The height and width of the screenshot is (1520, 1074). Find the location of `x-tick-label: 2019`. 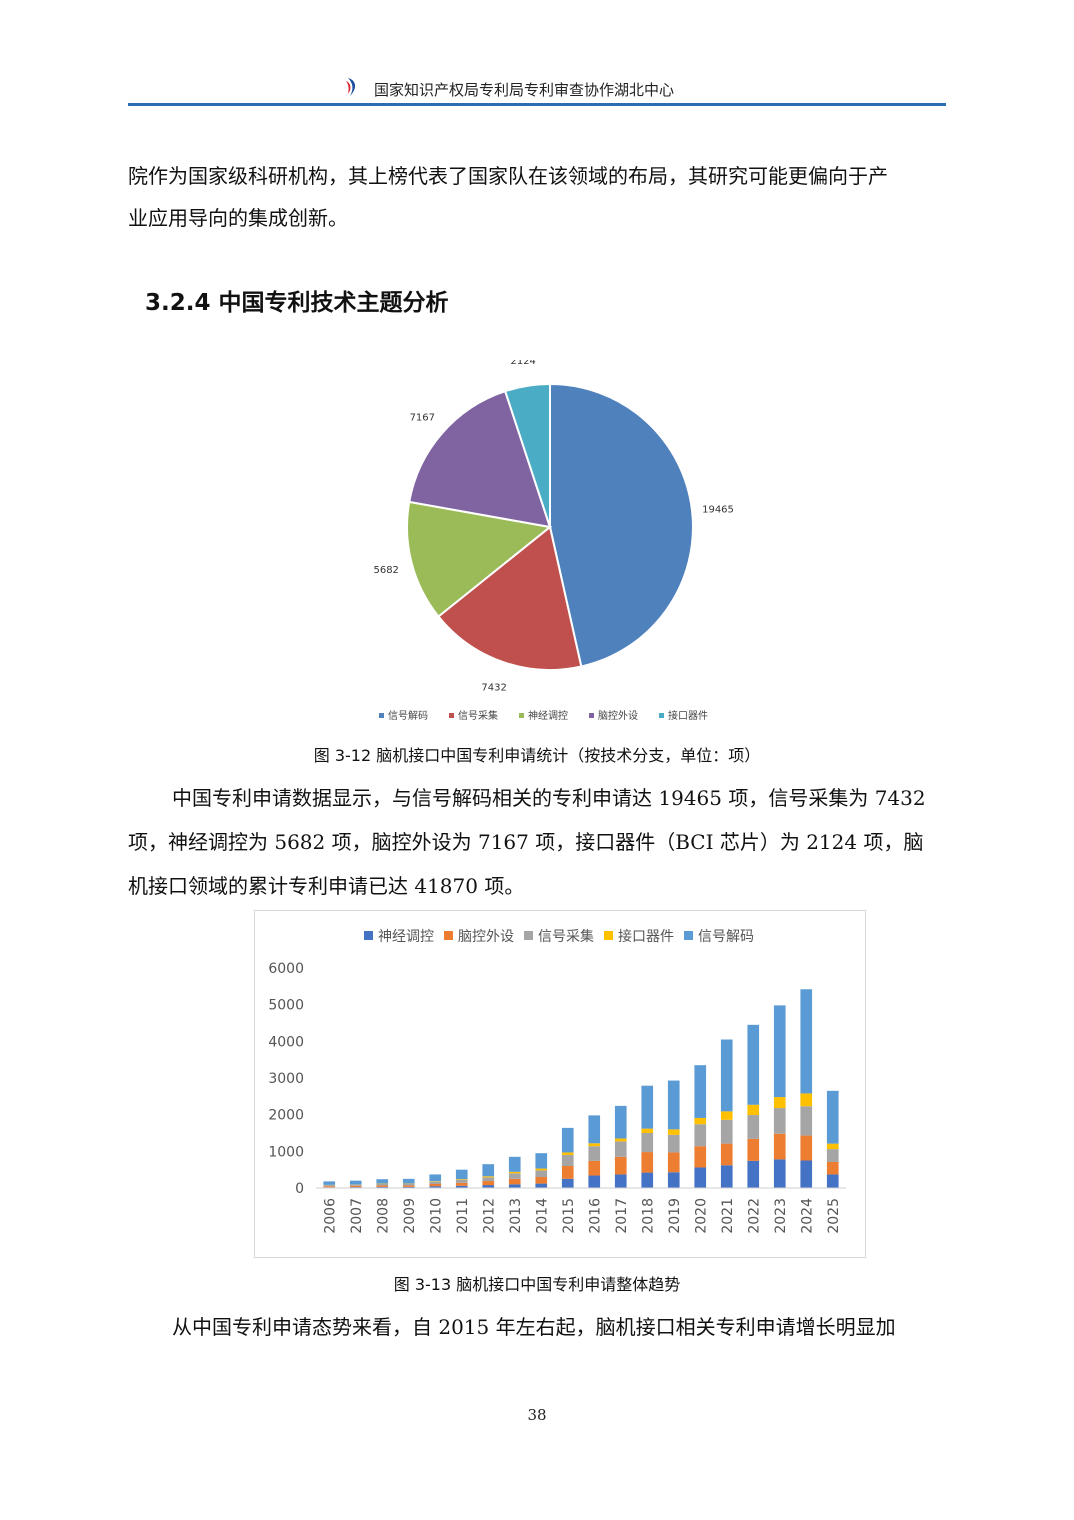

x-tick-label: 2019 is located at coordinates (675, 1216).